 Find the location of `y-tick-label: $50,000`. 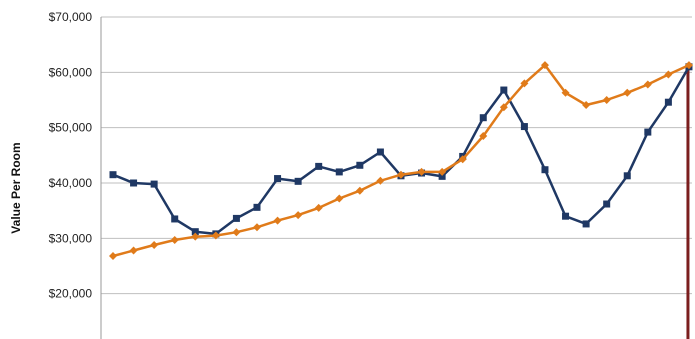

y-tick-label: $50,000 is located at coordinates (71, 128).